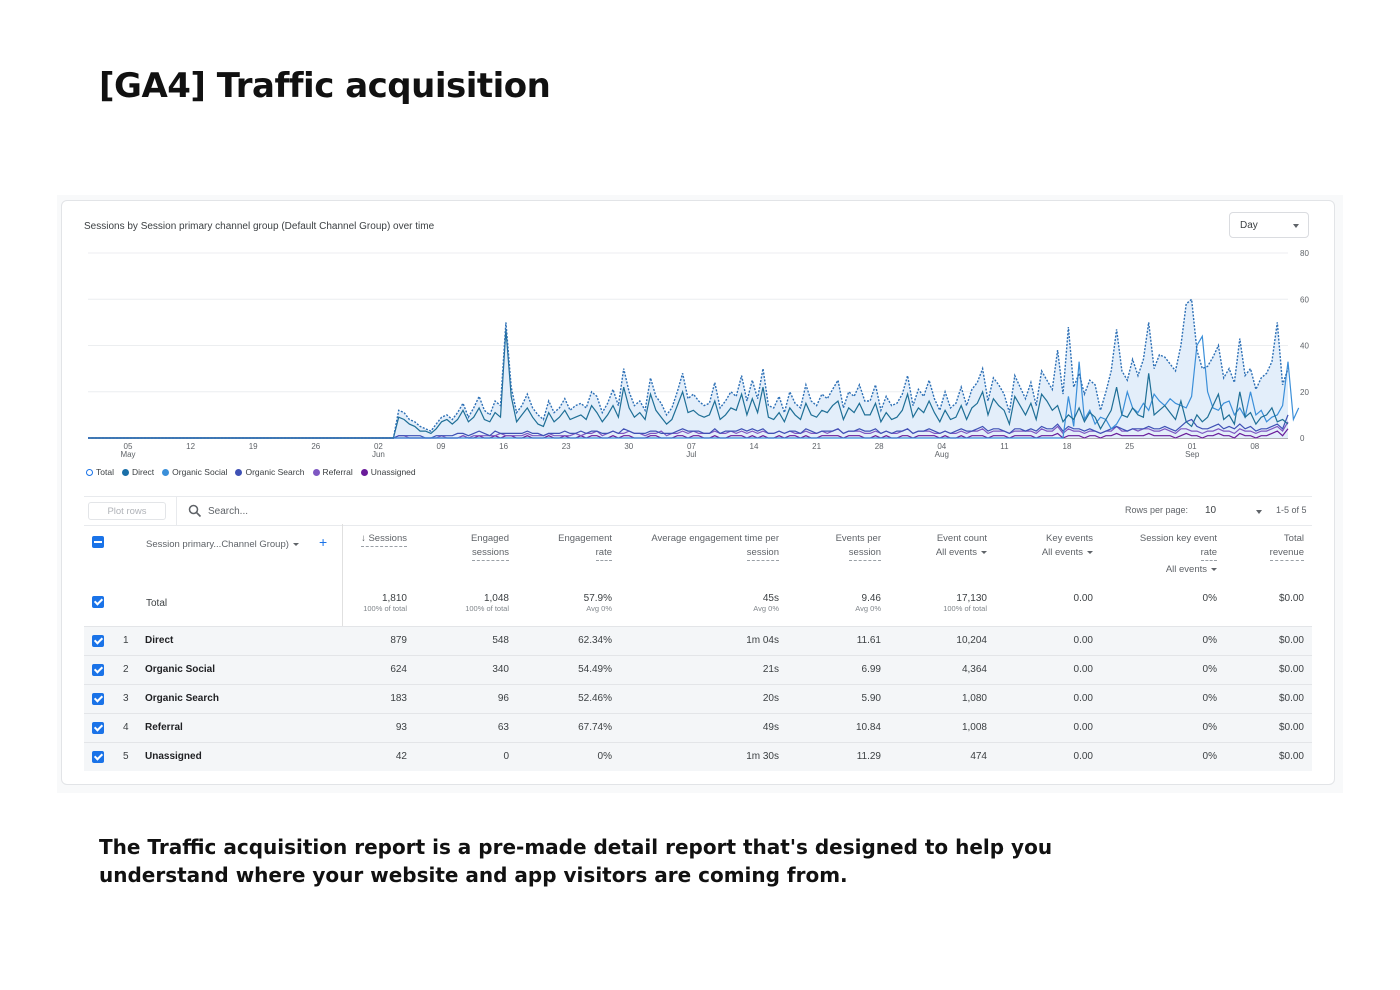  What do you see at coordinates (766, 608) in the screenshot?
I see `total-subtext: Avg 0%` at bounding box center [766, 608].